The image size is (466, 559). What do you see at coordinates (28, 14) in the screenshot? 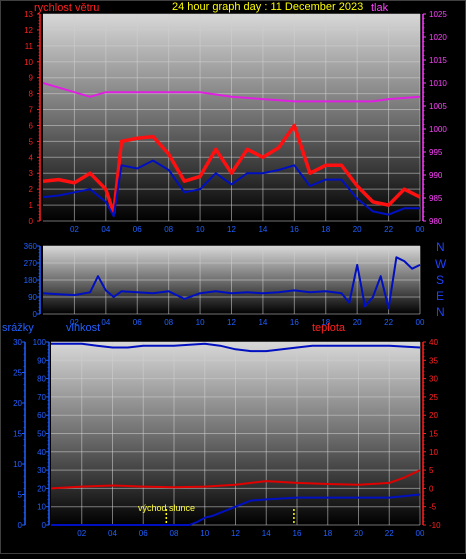
I see `wind-speed-ytick-13: 13` at bounding box center [28, 14].